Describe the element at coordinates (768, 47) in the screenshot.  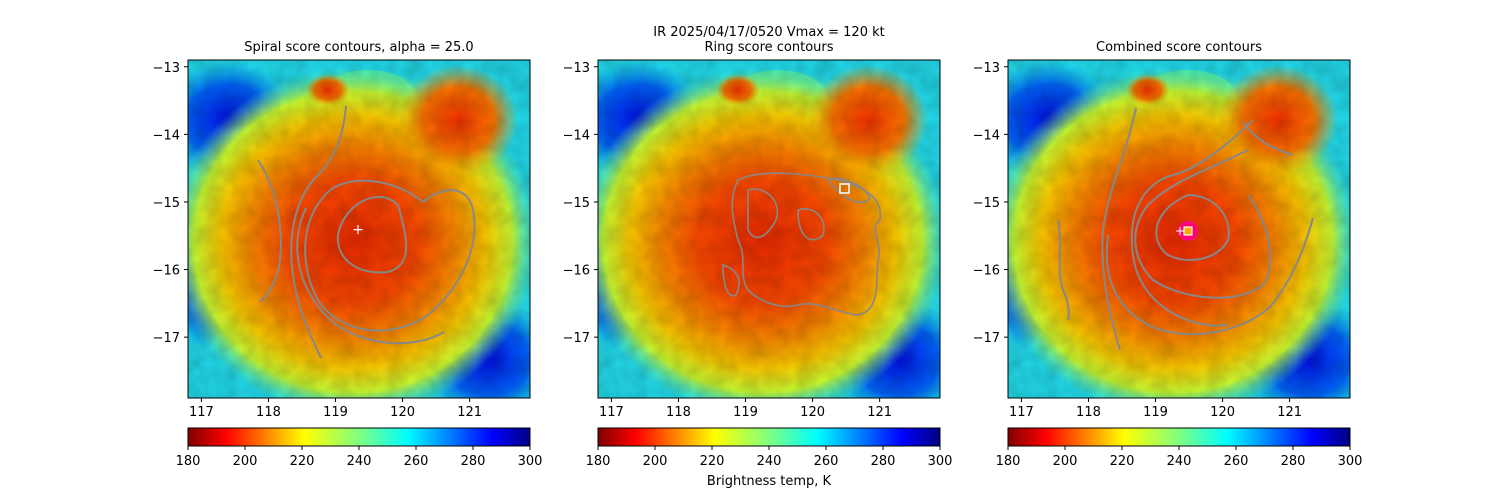
I see `panel-title: Ring score contours` at that location.